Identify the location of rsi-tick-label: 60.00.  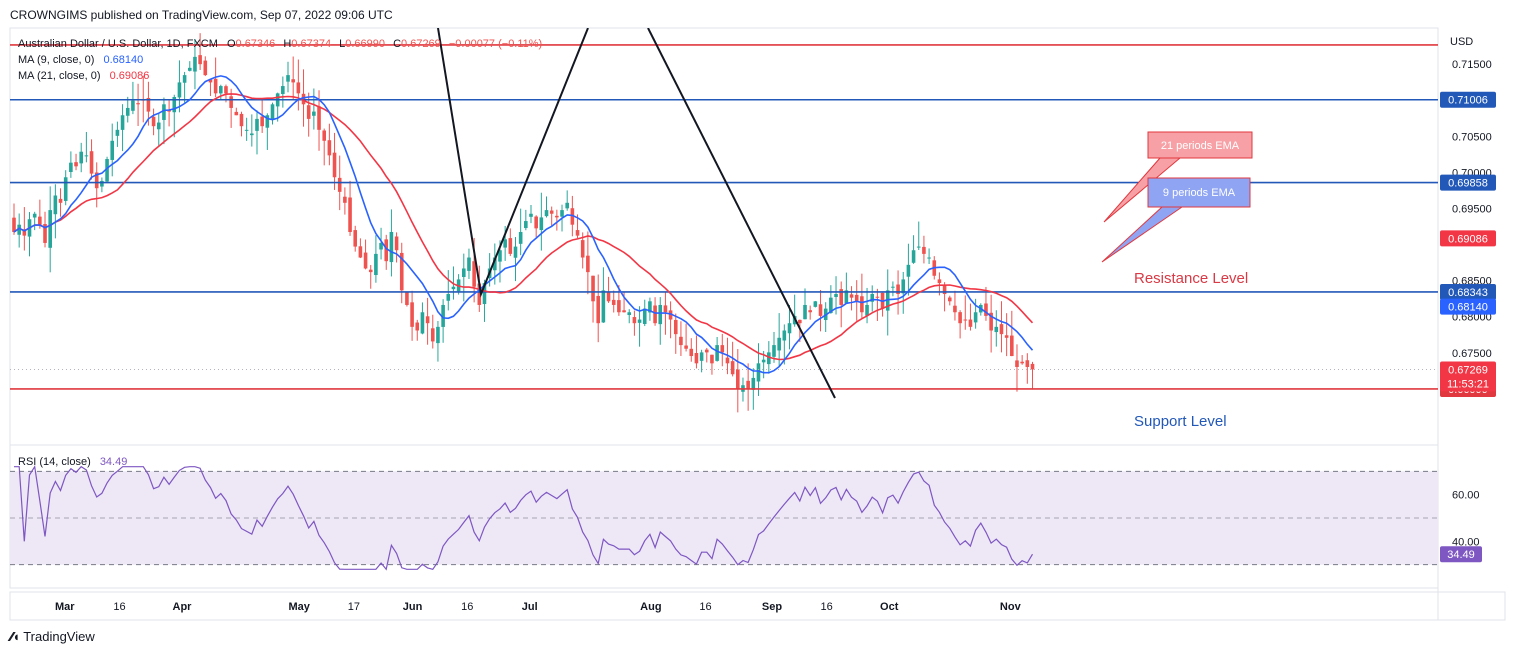
(1466, 496).